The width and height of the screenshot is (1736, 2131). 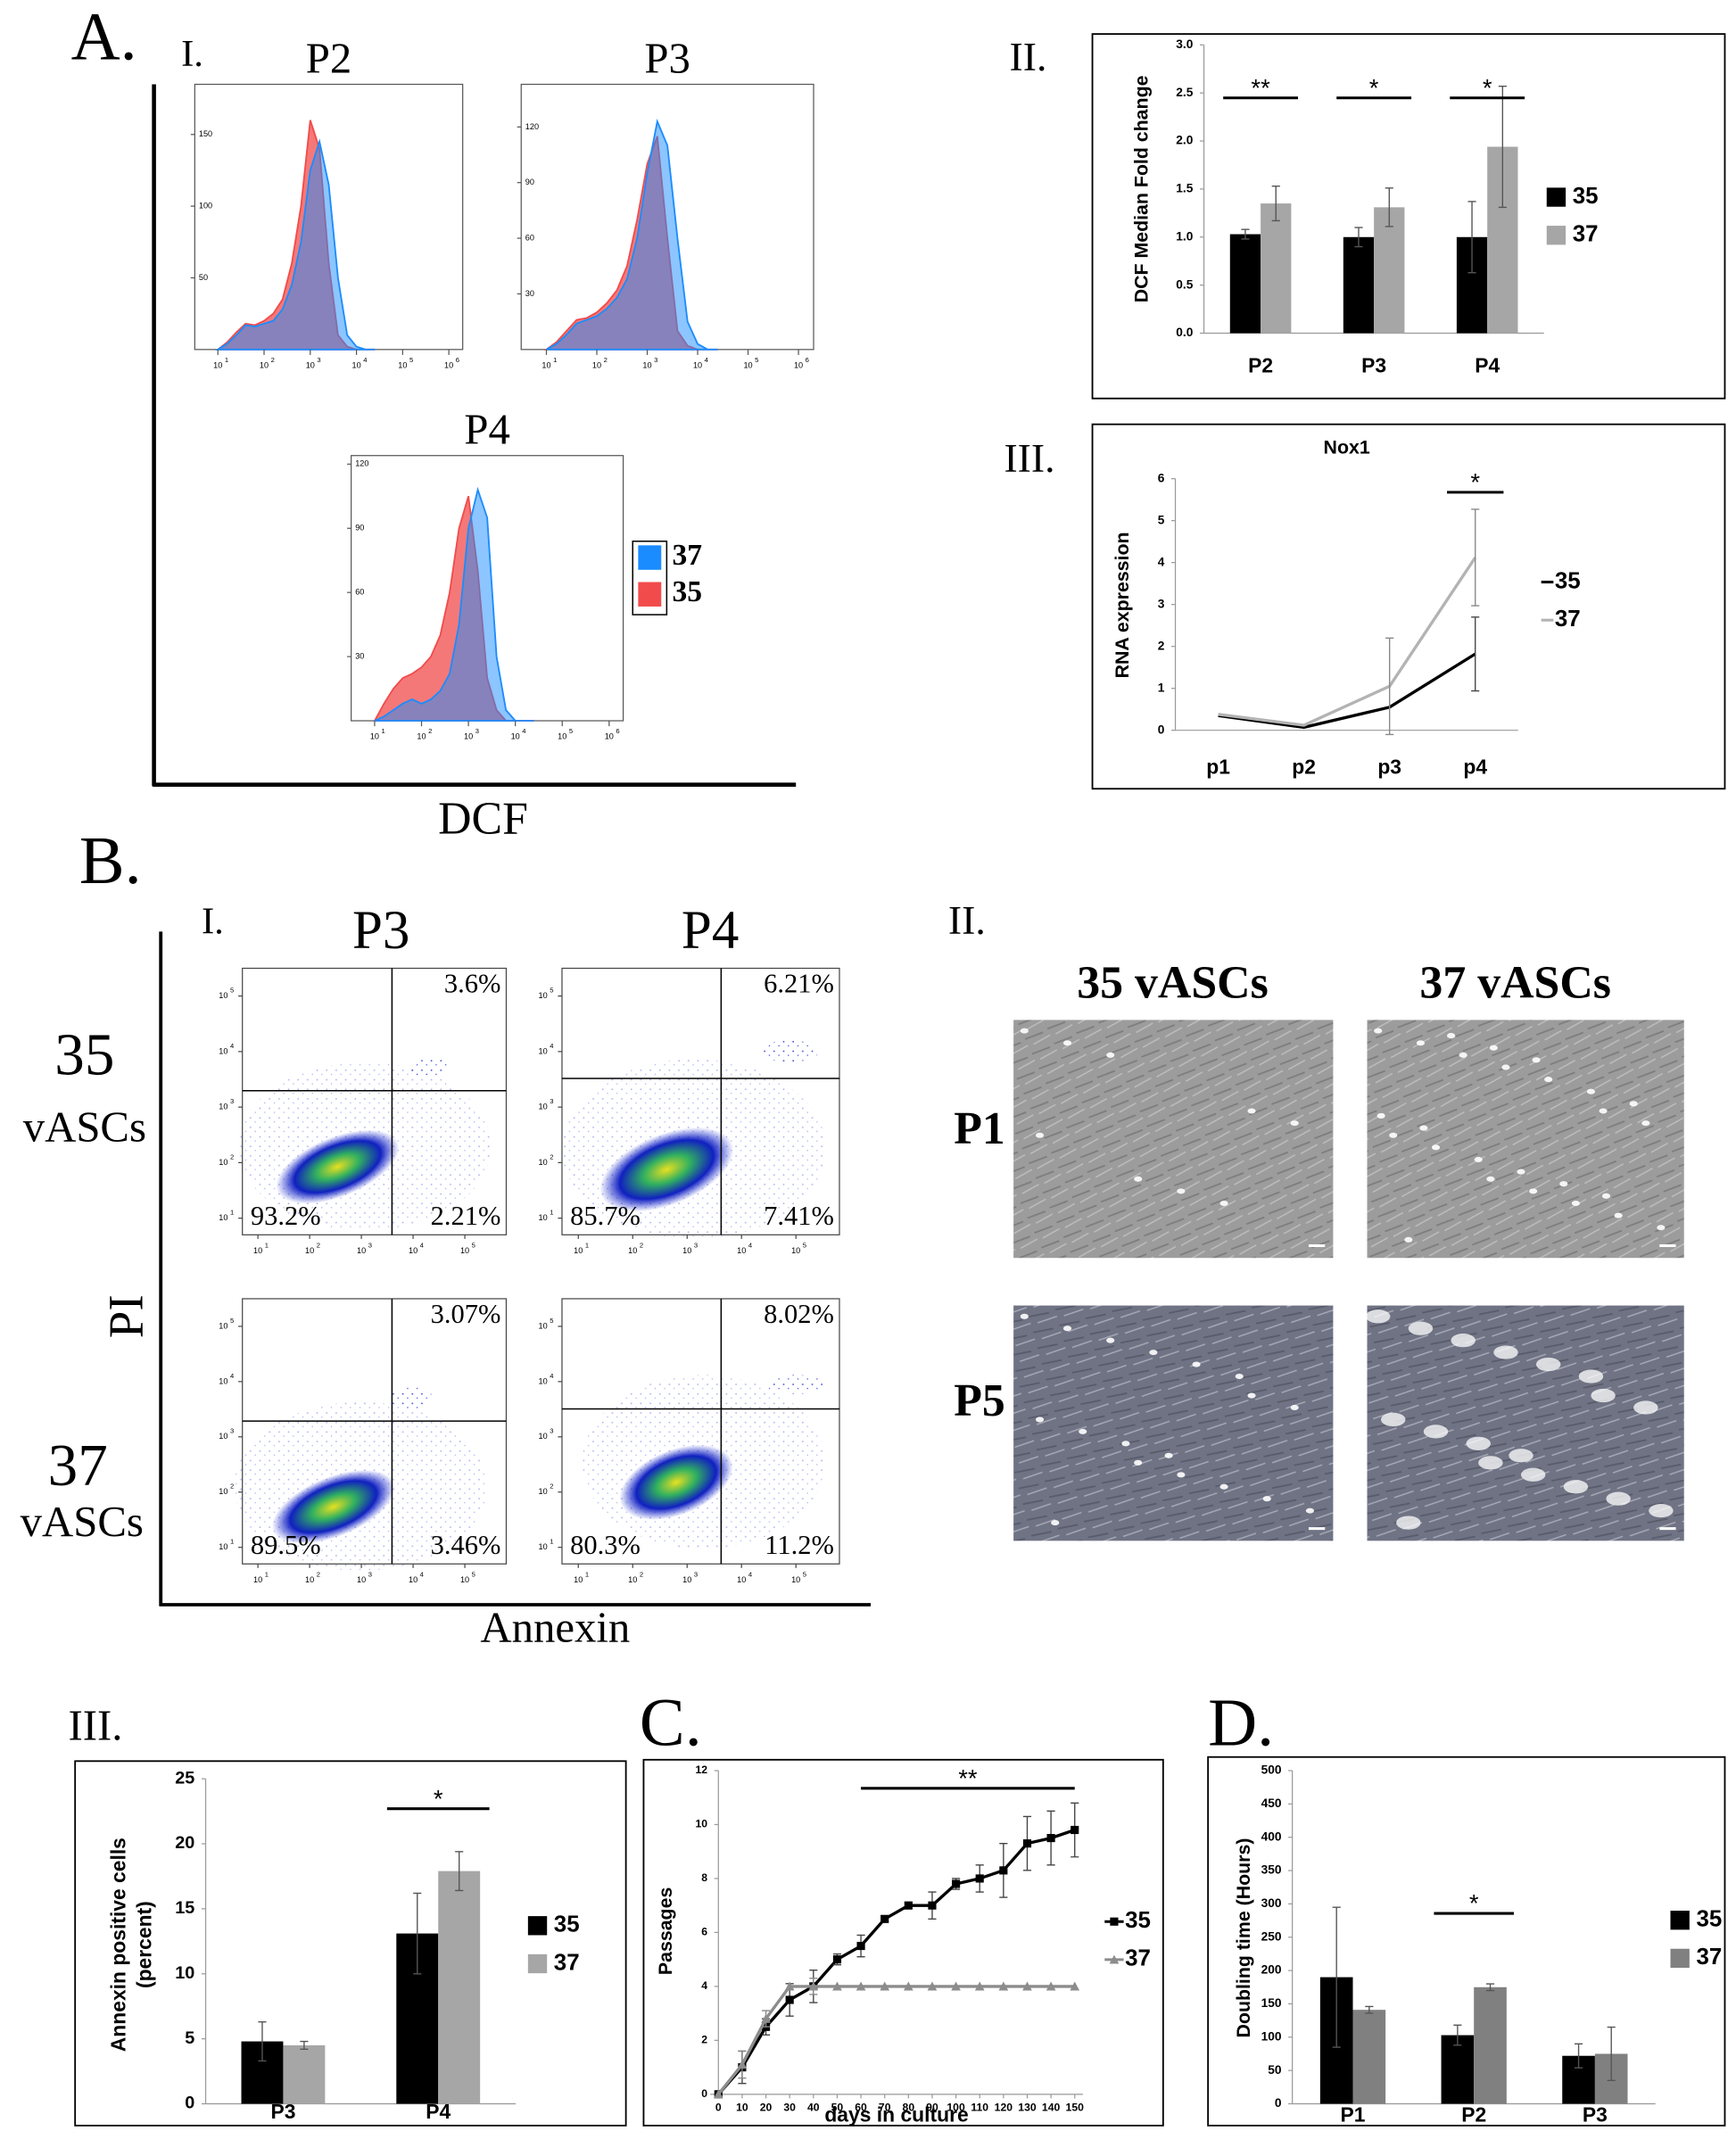 I want to click on significance-label: *, so click(x=1487, y=88).